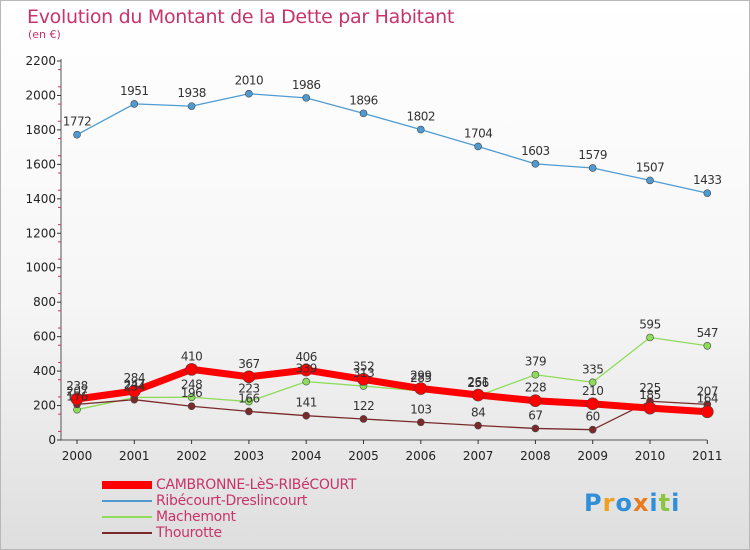 The width and height of the screenshot is (750, 550). Describe the element at coordinates (592, 391) in the screenshot. I see `data-label: 210` at that location.